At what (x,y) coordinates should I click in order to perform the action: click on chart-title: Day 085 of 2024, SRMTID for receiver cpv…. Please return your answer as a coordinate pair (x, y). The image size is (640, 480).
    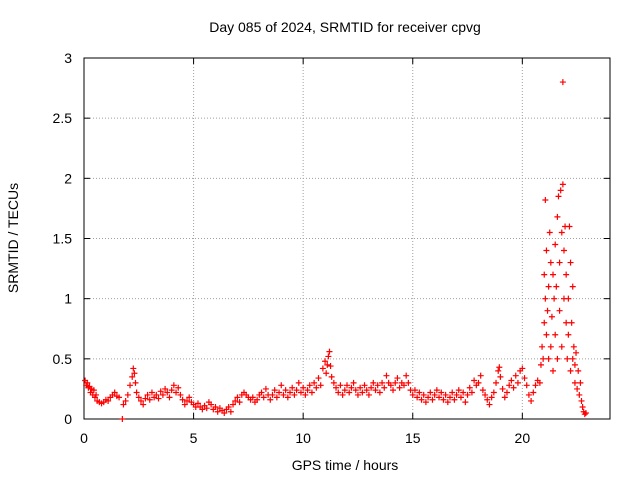
    Looking at the image, I should click on (345, 27).